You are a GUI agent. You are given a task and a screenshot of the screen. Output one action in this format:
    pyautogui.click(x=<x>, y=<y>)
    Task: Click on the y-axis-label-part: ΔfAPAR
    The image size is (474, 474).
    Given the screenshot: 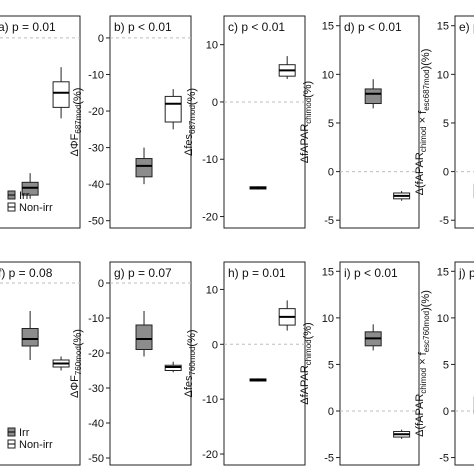 What is the action you would take?
    pyautogui.click(x=305, y=144)
    